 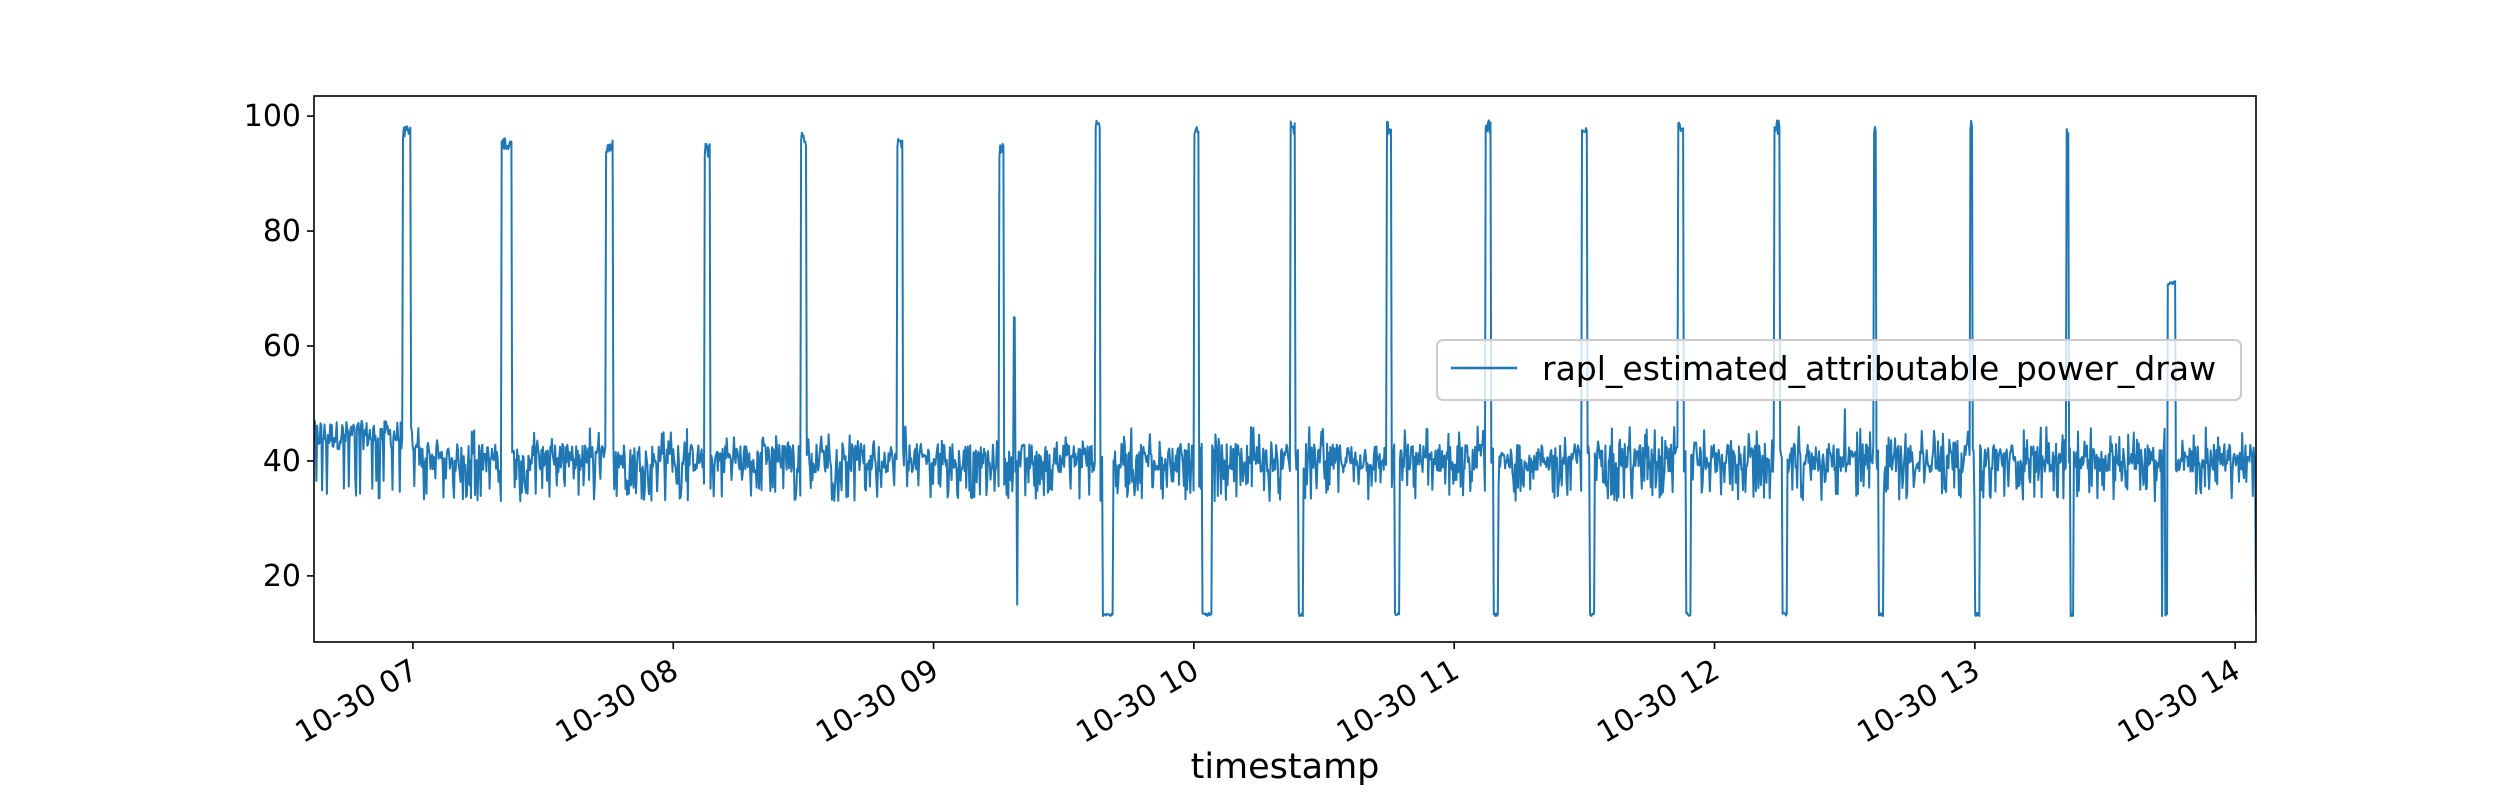 I want to click on legend: rapl_estimated_attributable_power_draw, so click(x=1839, y=370).